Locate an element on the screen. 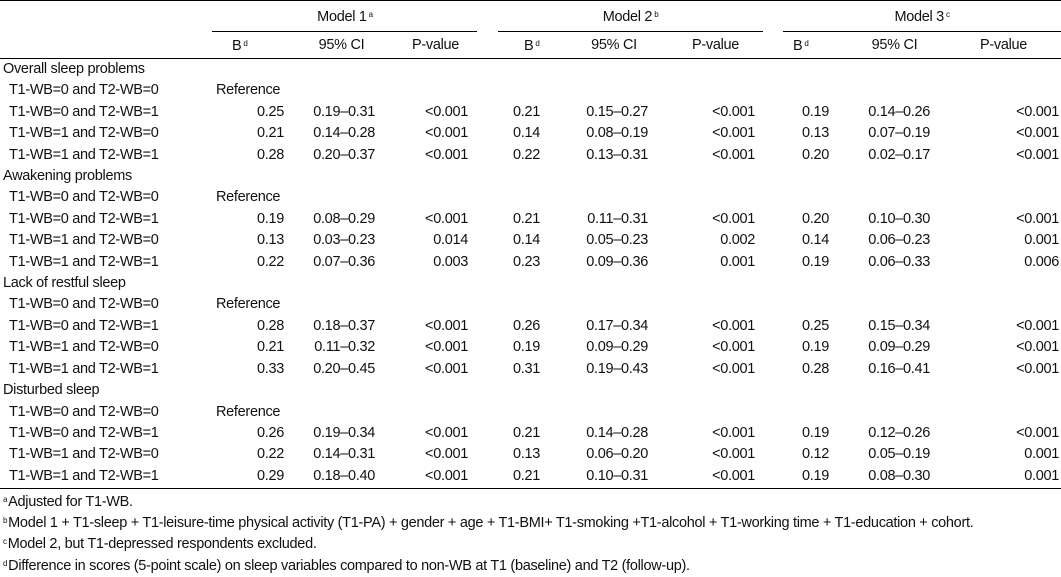  ci-value: 0.15–0.27 is located at coordinates (617, 111).